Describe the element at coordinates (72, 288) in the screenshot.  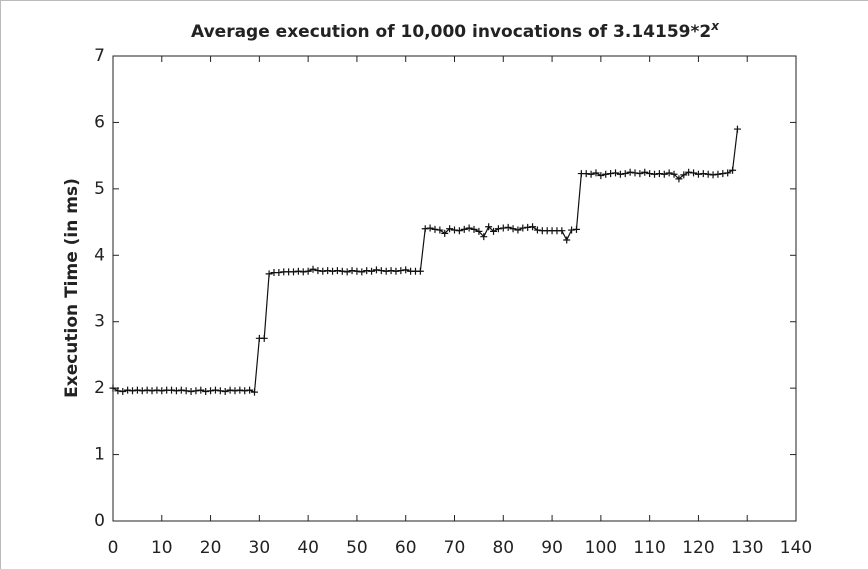
I see `y-axis-label: Execution Time (in ms)` at that location.